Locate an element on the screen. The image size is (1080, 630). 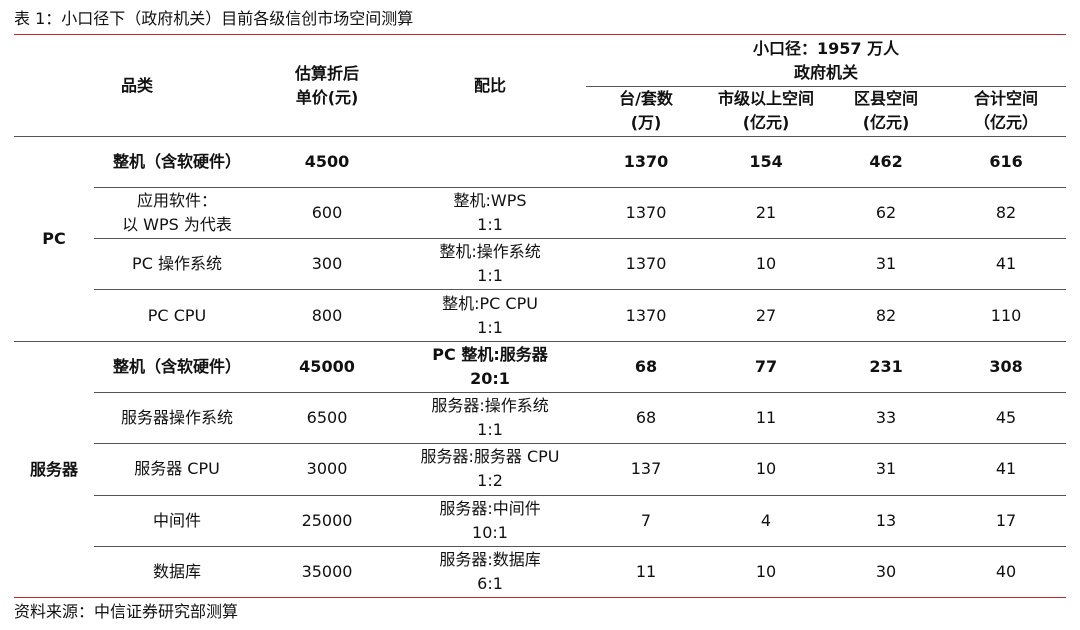
county-space: 462 is located at coordinates (886, 161).